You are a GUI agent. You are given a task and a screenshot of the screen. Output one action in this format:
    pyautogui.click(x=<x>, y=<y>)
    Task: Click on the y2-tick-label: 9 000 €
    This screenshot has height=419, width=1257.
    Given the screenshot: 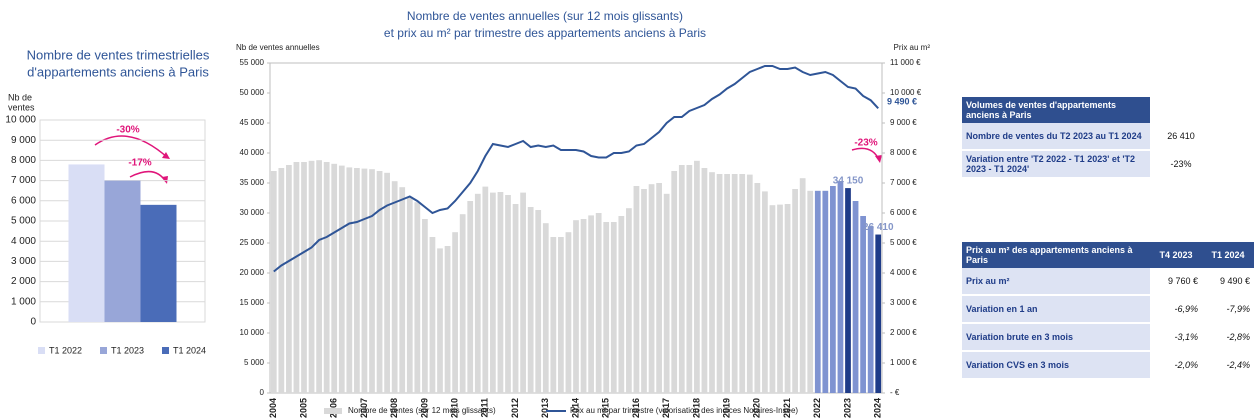 What is the action you would take?
    pyautogui.click(x=903, y=122)
    